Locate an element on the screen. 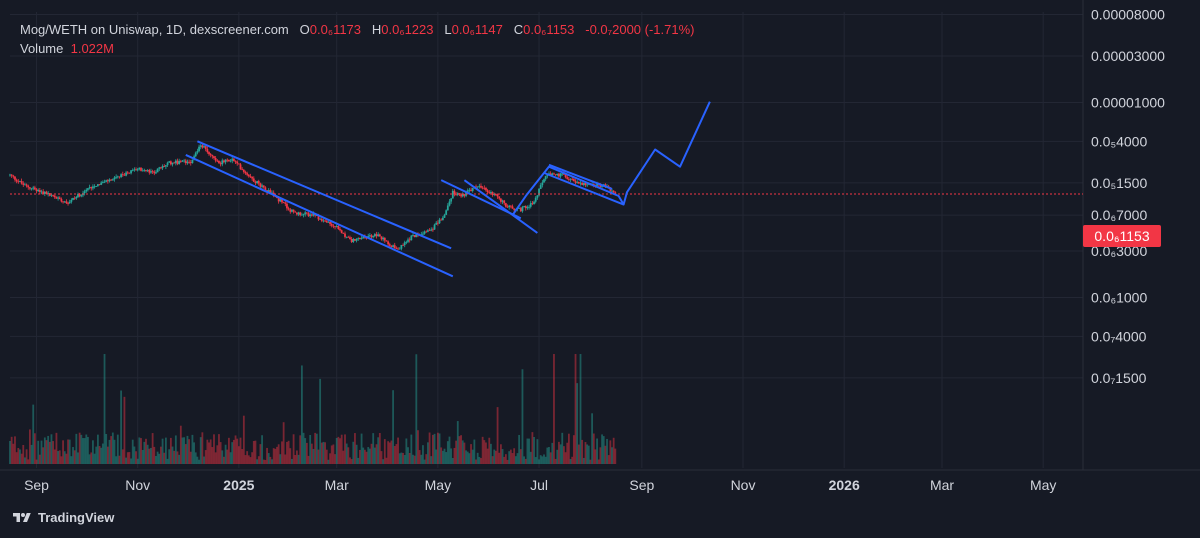  volume-value: 1.022M is located at coordinates (92, 48).